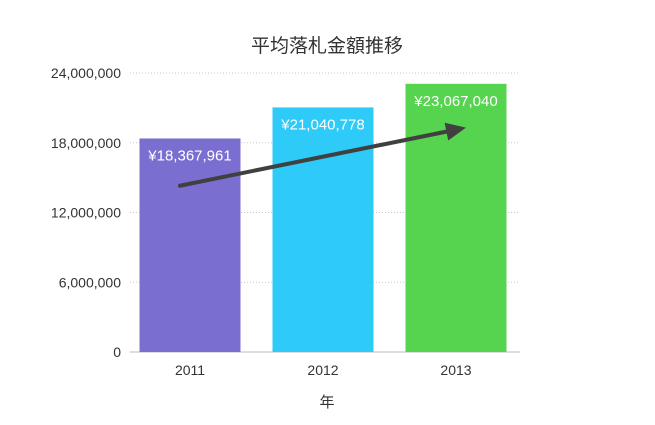 The width and height of the screenshot is (655, 425). I want to click on trend-arrow-head, so click(455, 131).